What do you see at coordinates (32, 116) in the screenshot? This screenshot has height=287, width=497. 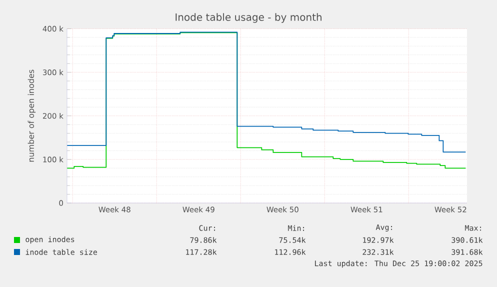 I see `y-axis-title: number of open inodes` at bounding box center [32, 116].